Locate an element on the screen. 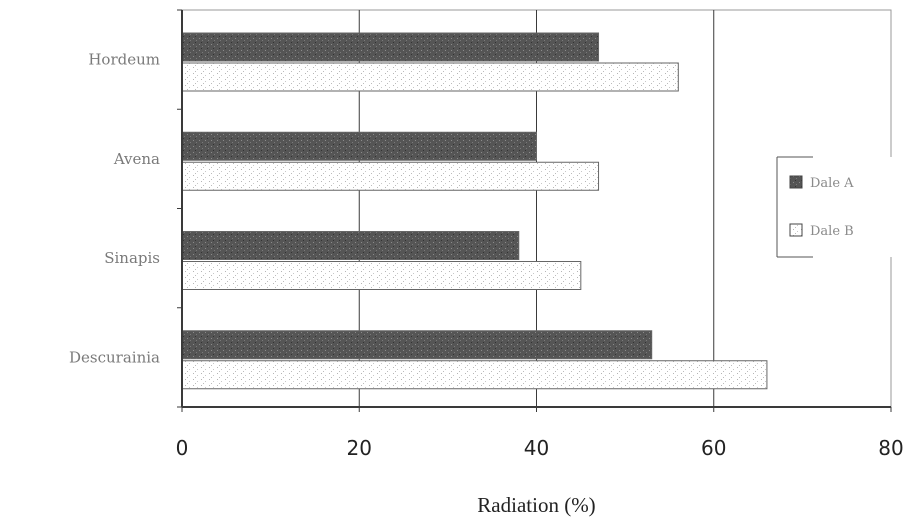  category-label: Sinapis is located at coordinates (132, 258).